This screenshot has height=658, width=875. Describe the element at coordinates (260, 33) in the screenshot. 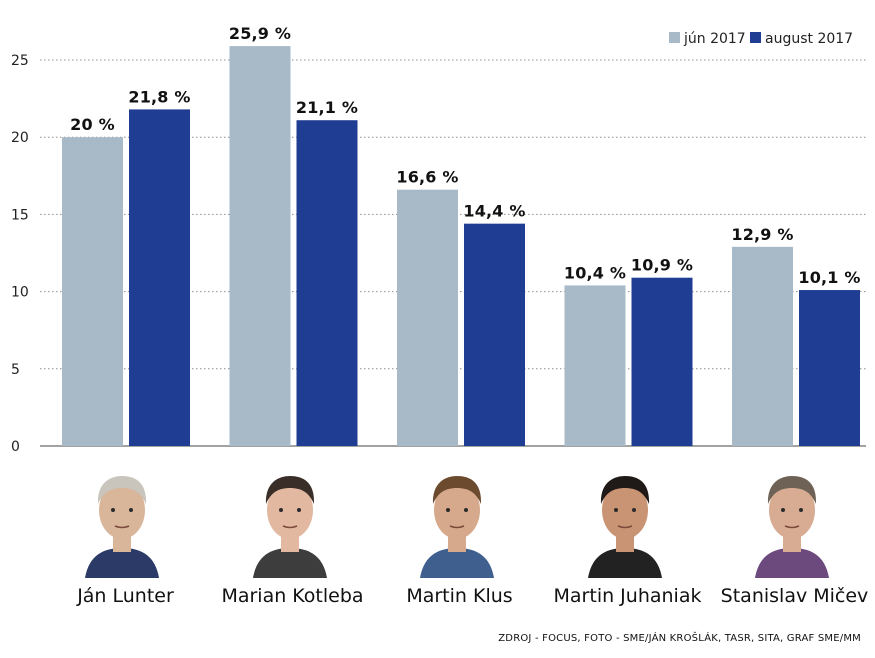

I see `data-label: 25,9 %` at that location.